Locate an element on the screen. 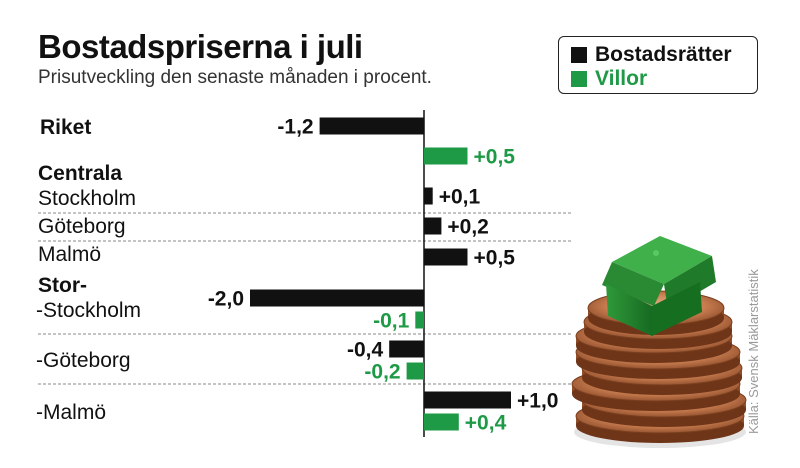 Image resolution: width=800 pixels, height=468 pixels. value-label-villor-0: +0,5 is located at coordinates (495, 157).